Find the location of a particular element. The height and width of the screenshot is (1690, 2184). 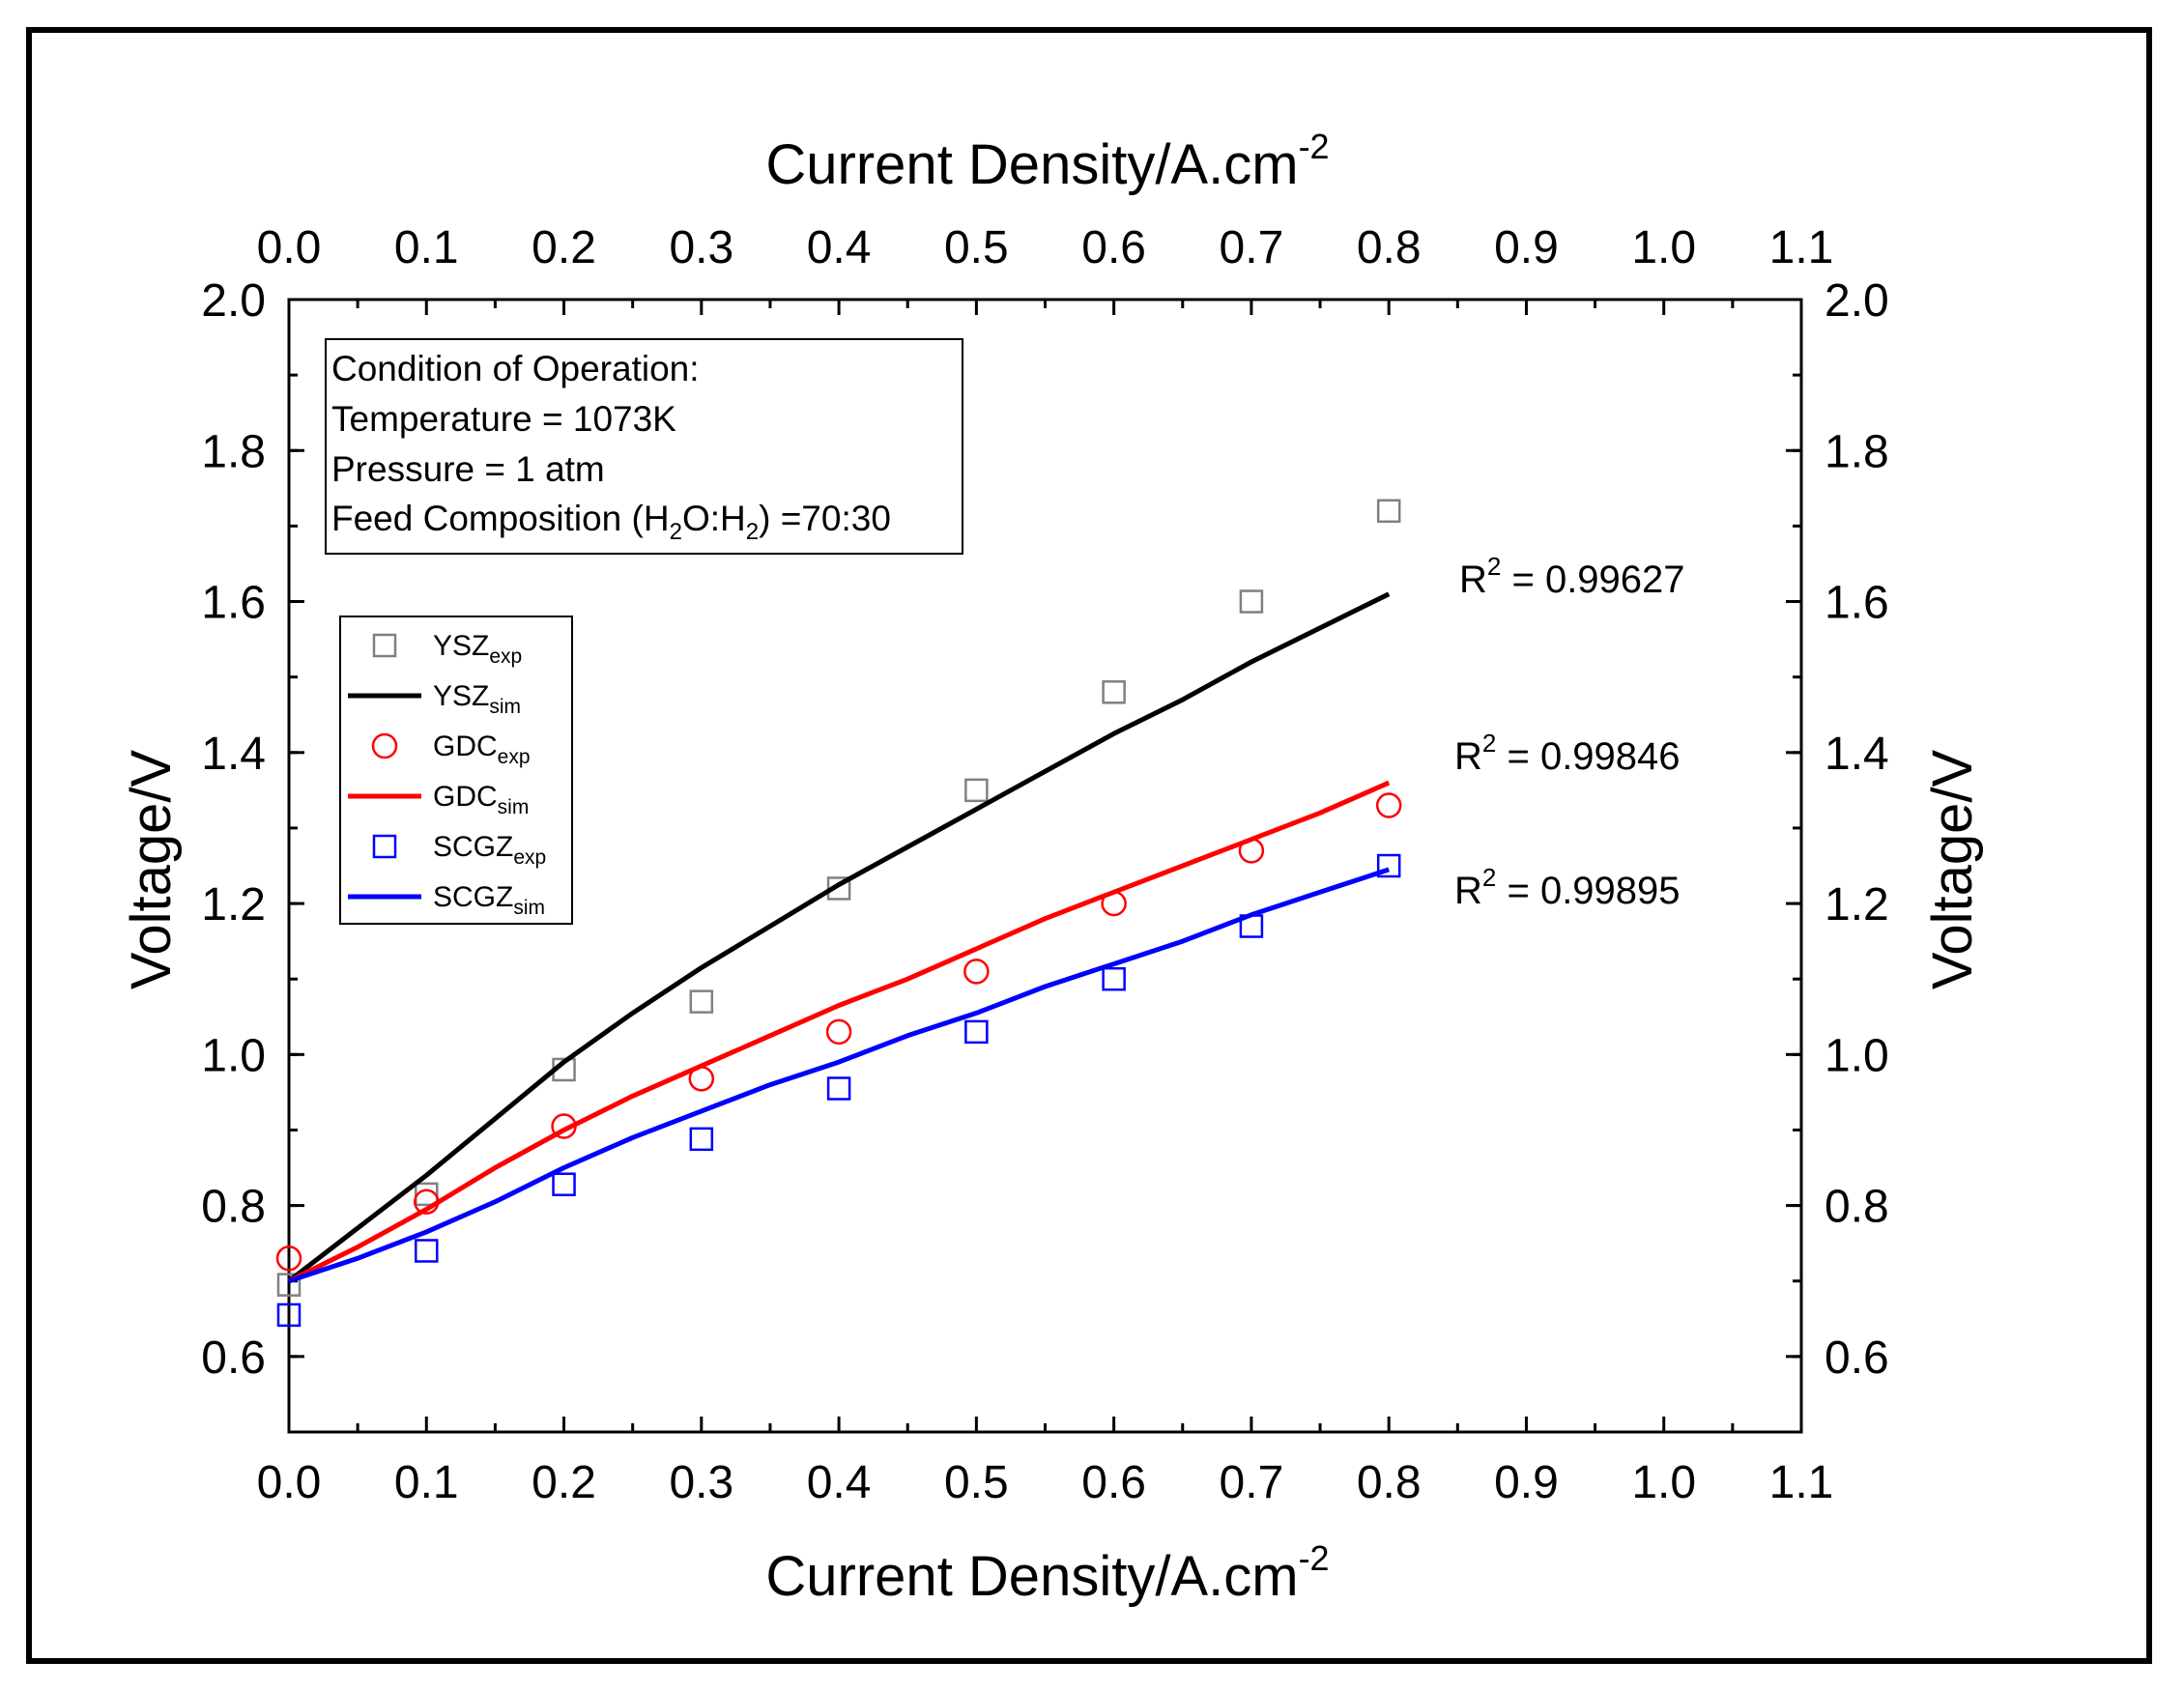

legend-swatch-scgz-exp is located at coordinates (385, 846).